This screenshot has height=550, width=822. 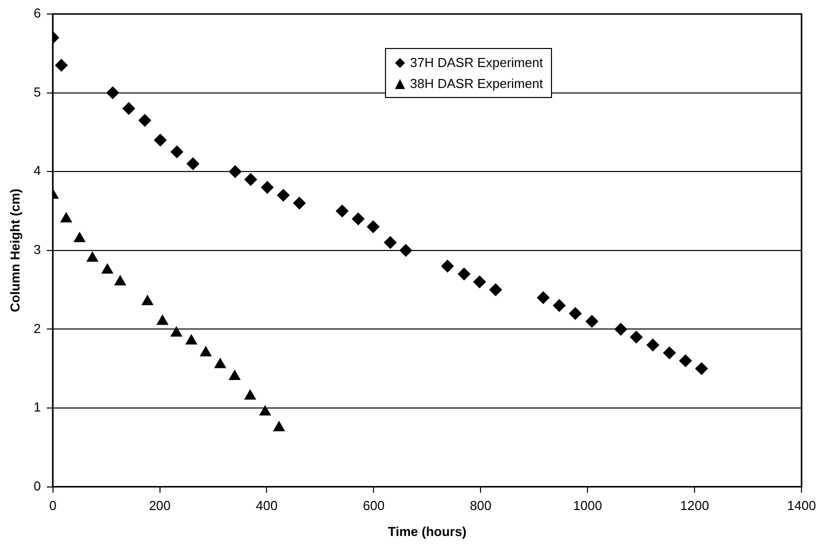 What do you see at coordinates (481, 506) in the screenshot?
I see `x-tick-label: 800` at bounding box center [481, 506].